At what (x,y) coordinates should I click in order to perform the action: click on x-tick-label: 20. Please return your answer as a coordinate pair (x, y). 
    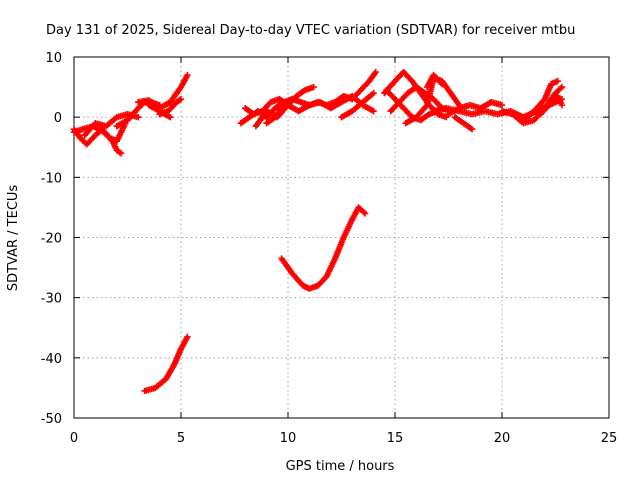
    Looking at the image, I should click on (502, 438).